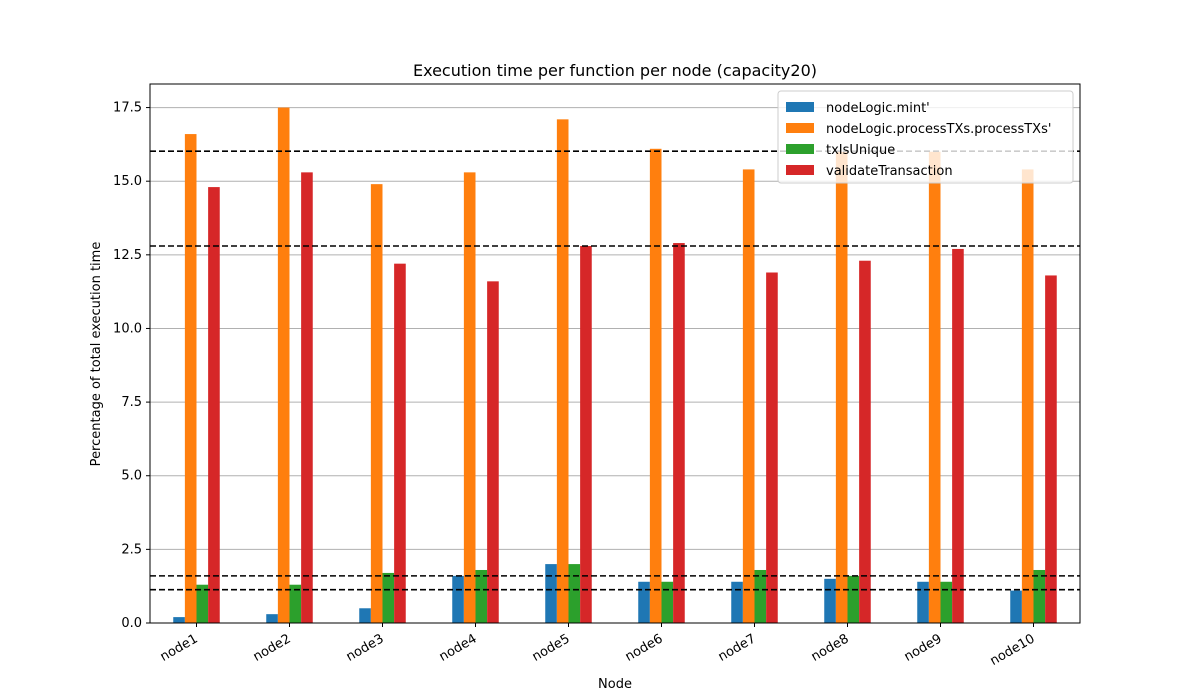 The height and width of the screenshot is (700, 1200). Describe the element at coordinates (179, 647) in the screenshot. I see `x-tick-label: node1` at that location.